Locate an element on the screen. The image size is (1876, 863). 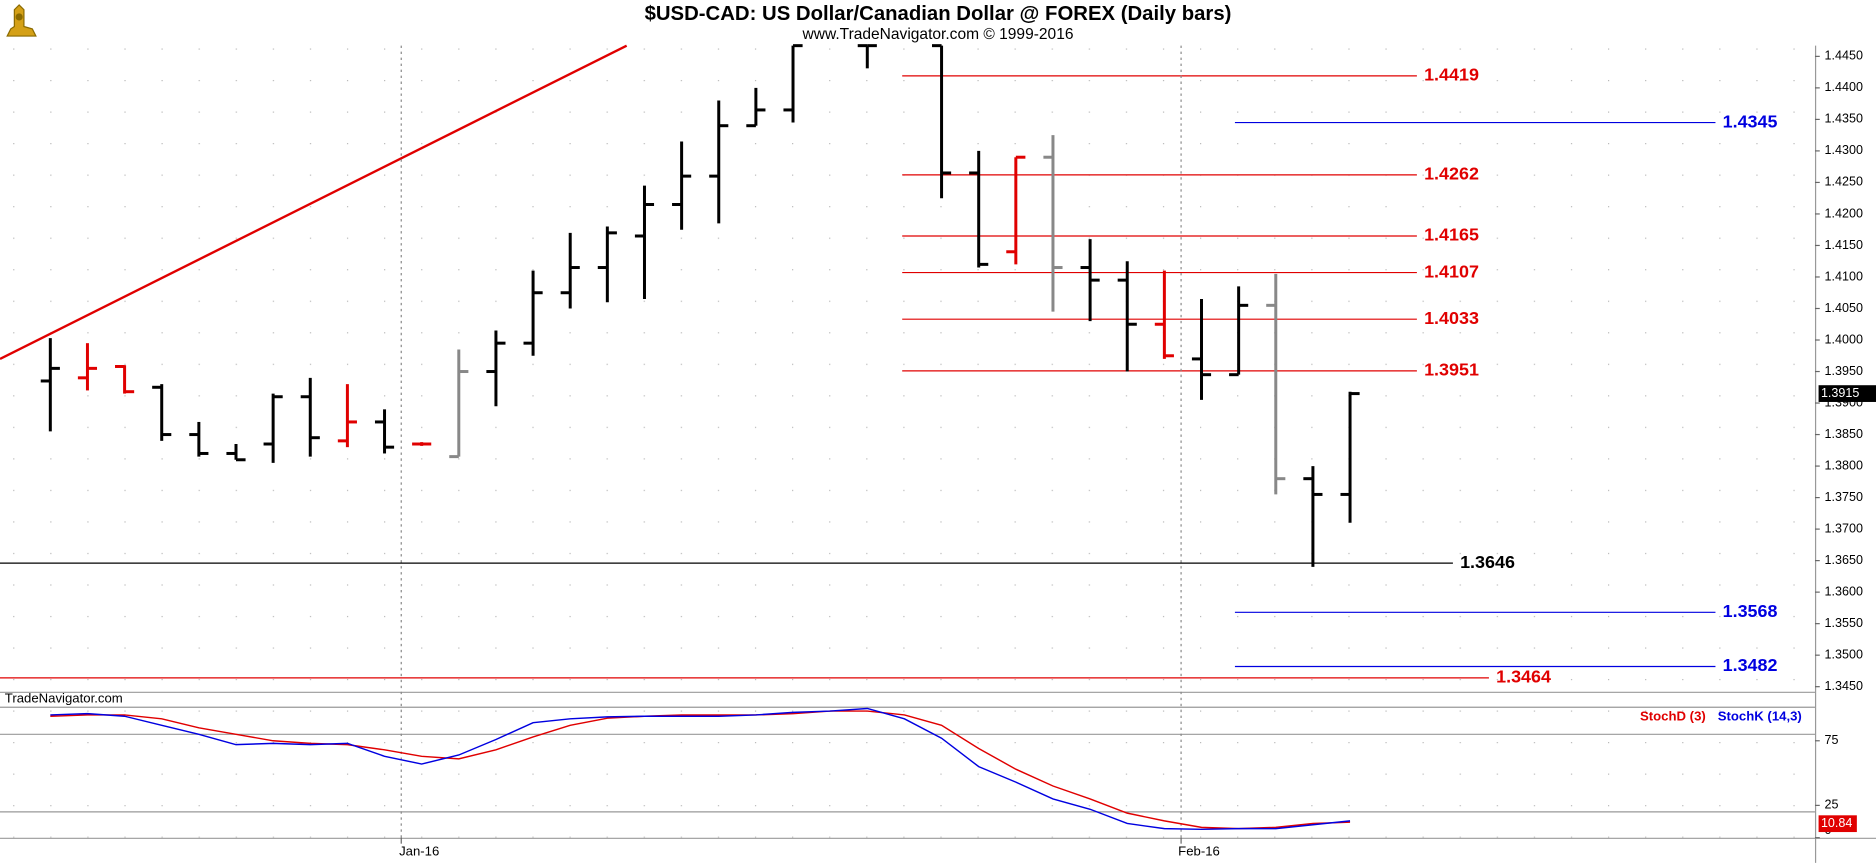
y-tick-label: 75 is located at coordinates (1832, 740).